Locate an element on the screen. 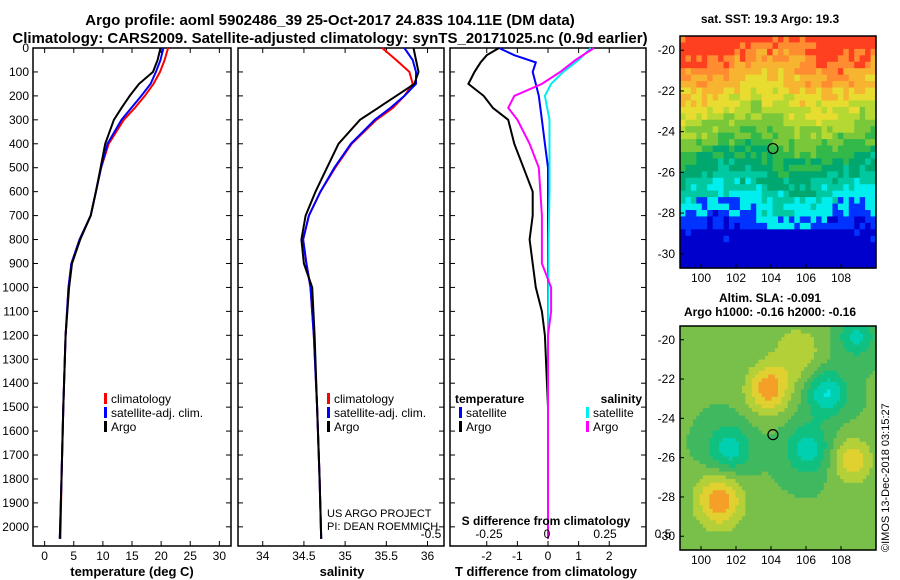  s-tick-label: 0.5 is located at coordinates (663, 534).